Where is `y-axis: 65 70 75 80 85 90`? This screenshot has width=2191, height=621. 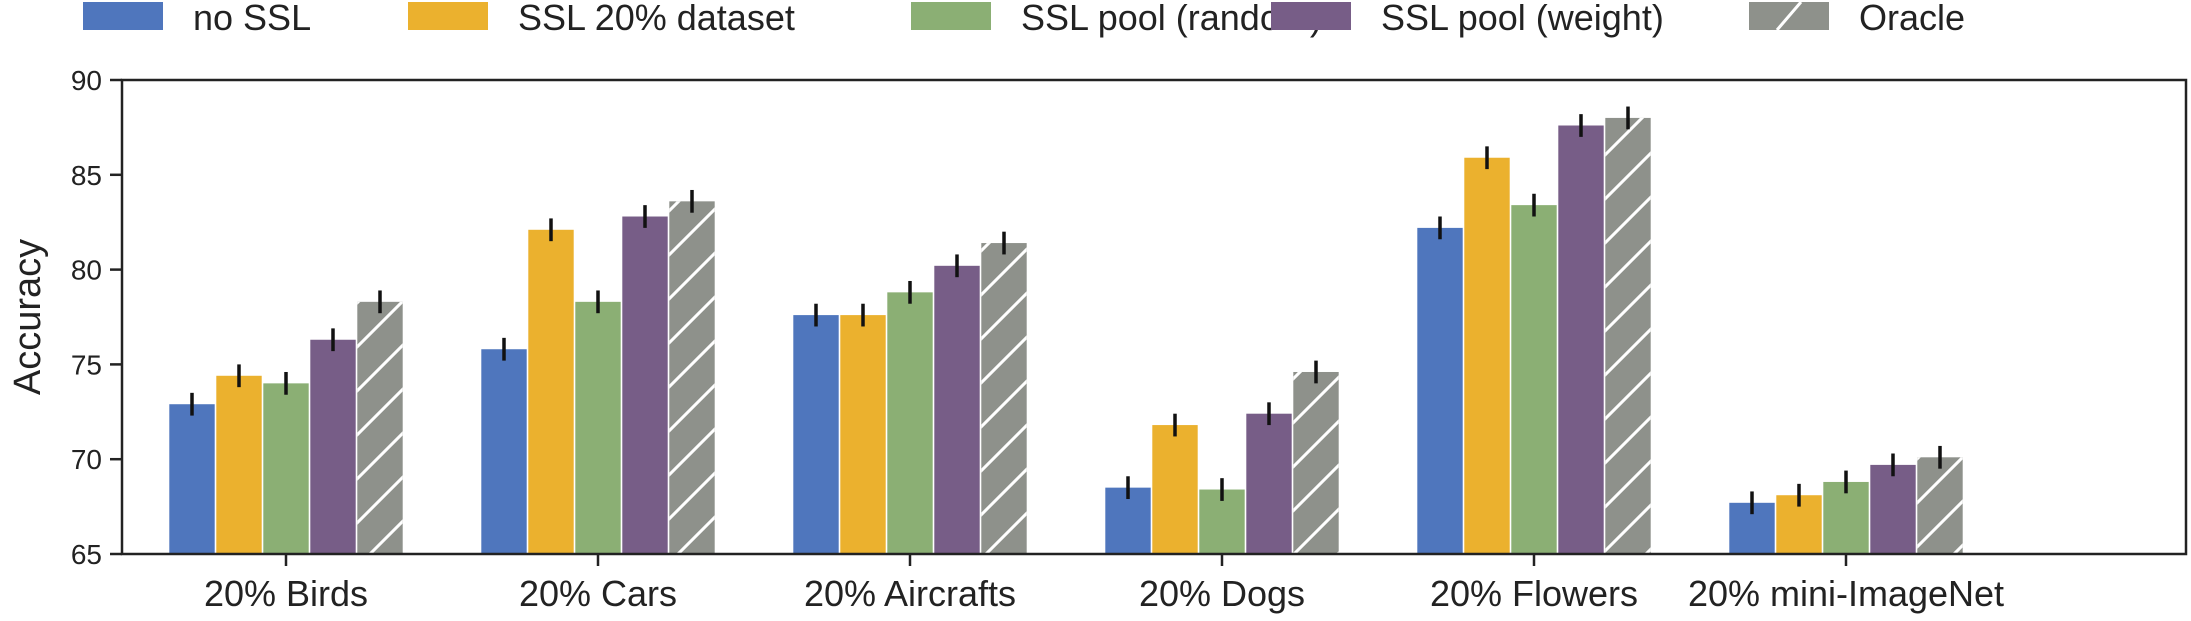
y-axis: 65 70 75 80 85 90 is located at coordinates (96, 317).